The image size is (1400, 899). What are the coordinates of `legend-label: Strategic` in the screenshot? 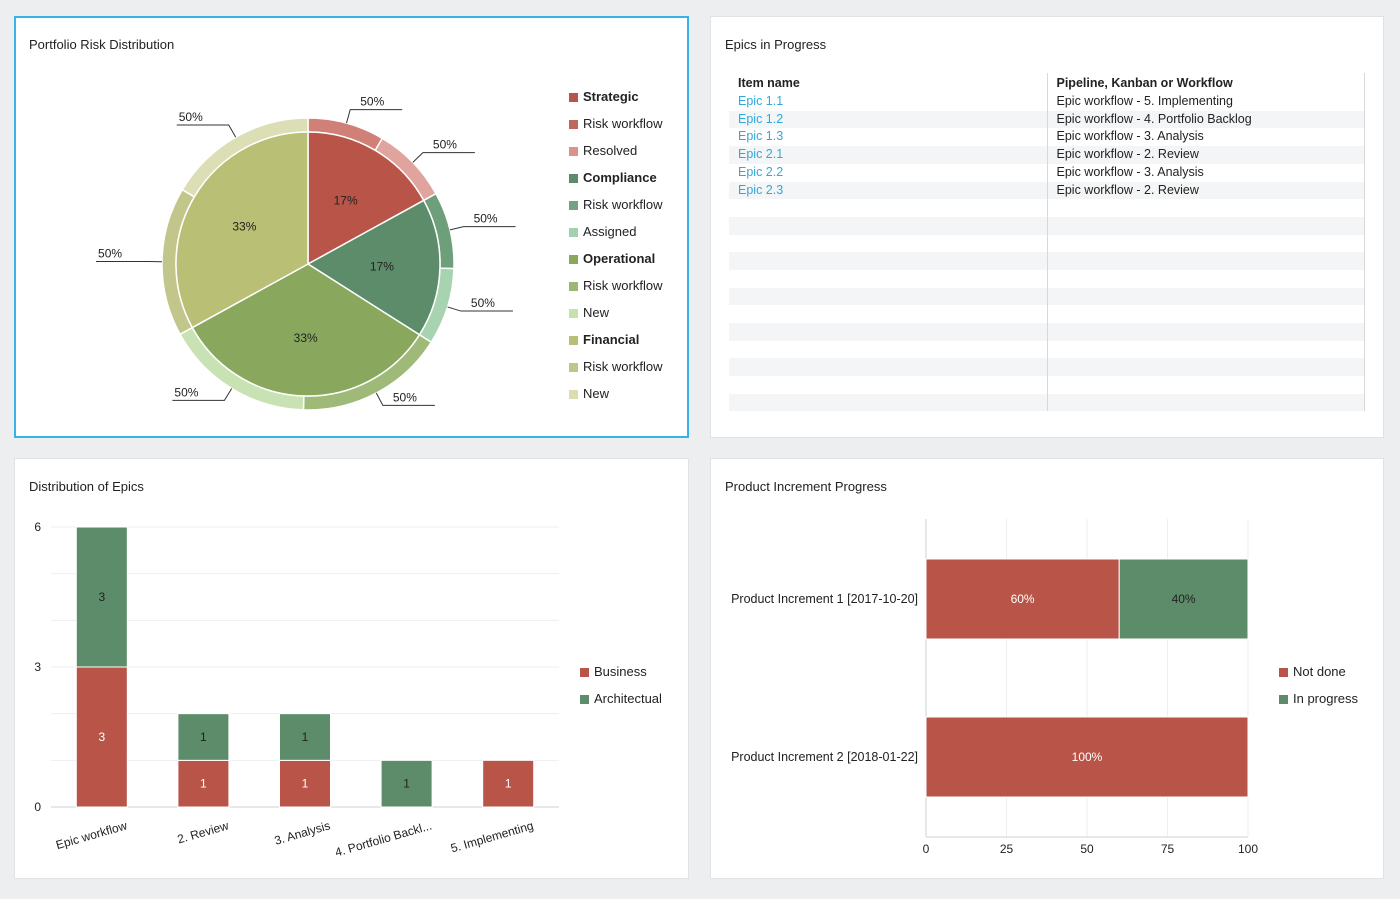 It's located at (611, 96).